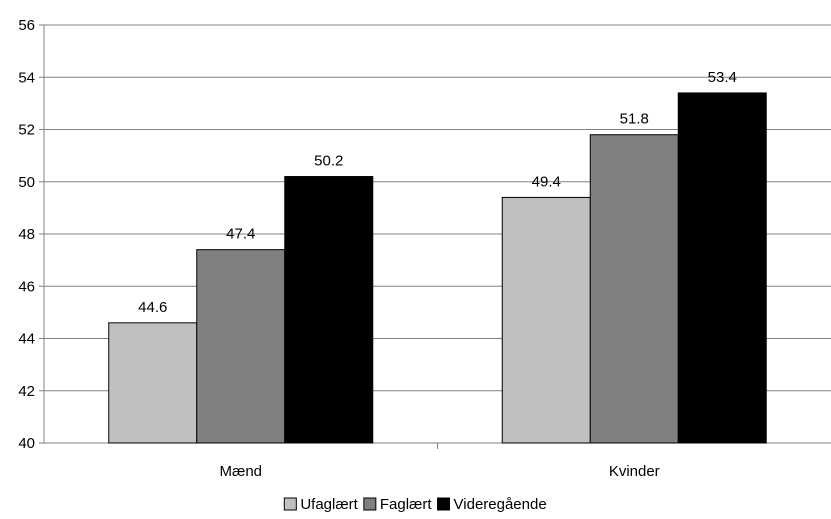  Describe the element at coordinates (500, 504) in the screenshot. I see `legend-label-viderega-ende: Videregående` at that location.